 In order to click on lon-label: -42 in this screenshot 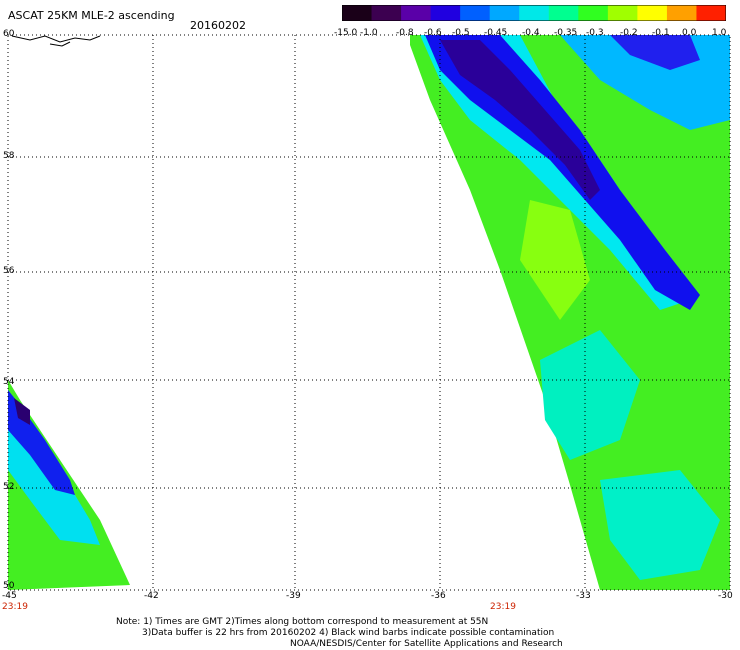, I will do `click(151, 596)`.